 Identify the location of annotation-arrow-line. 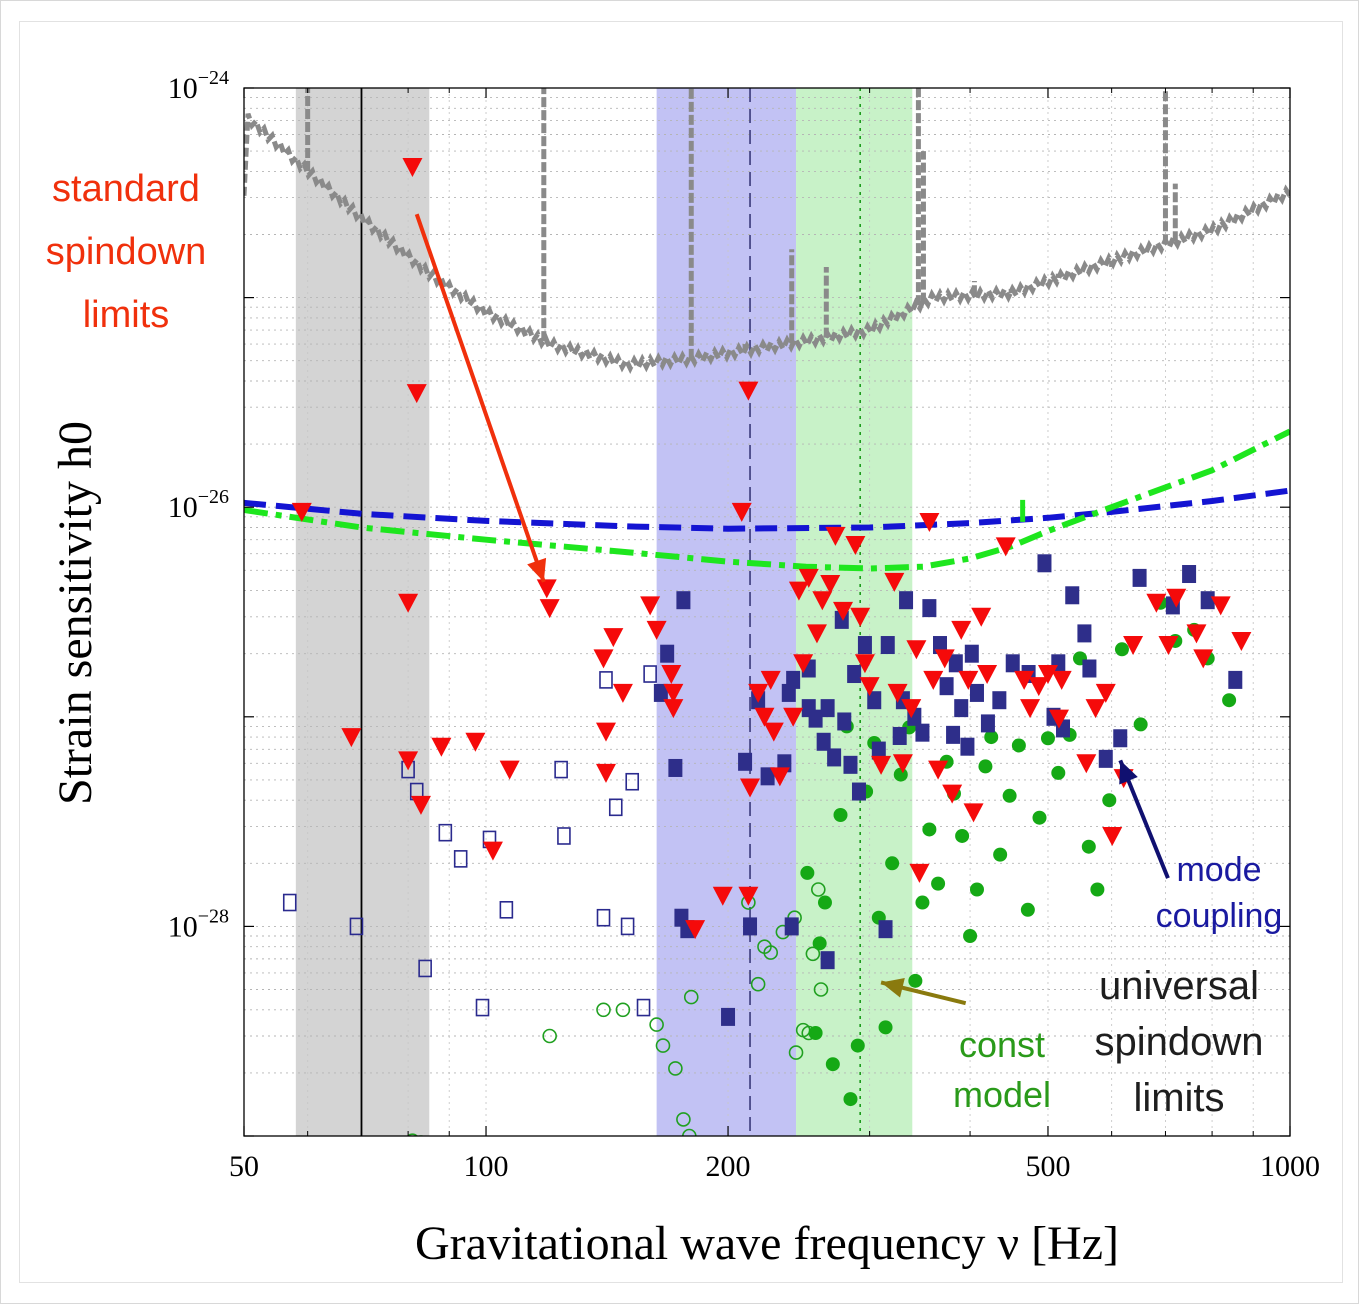
(480, 398).